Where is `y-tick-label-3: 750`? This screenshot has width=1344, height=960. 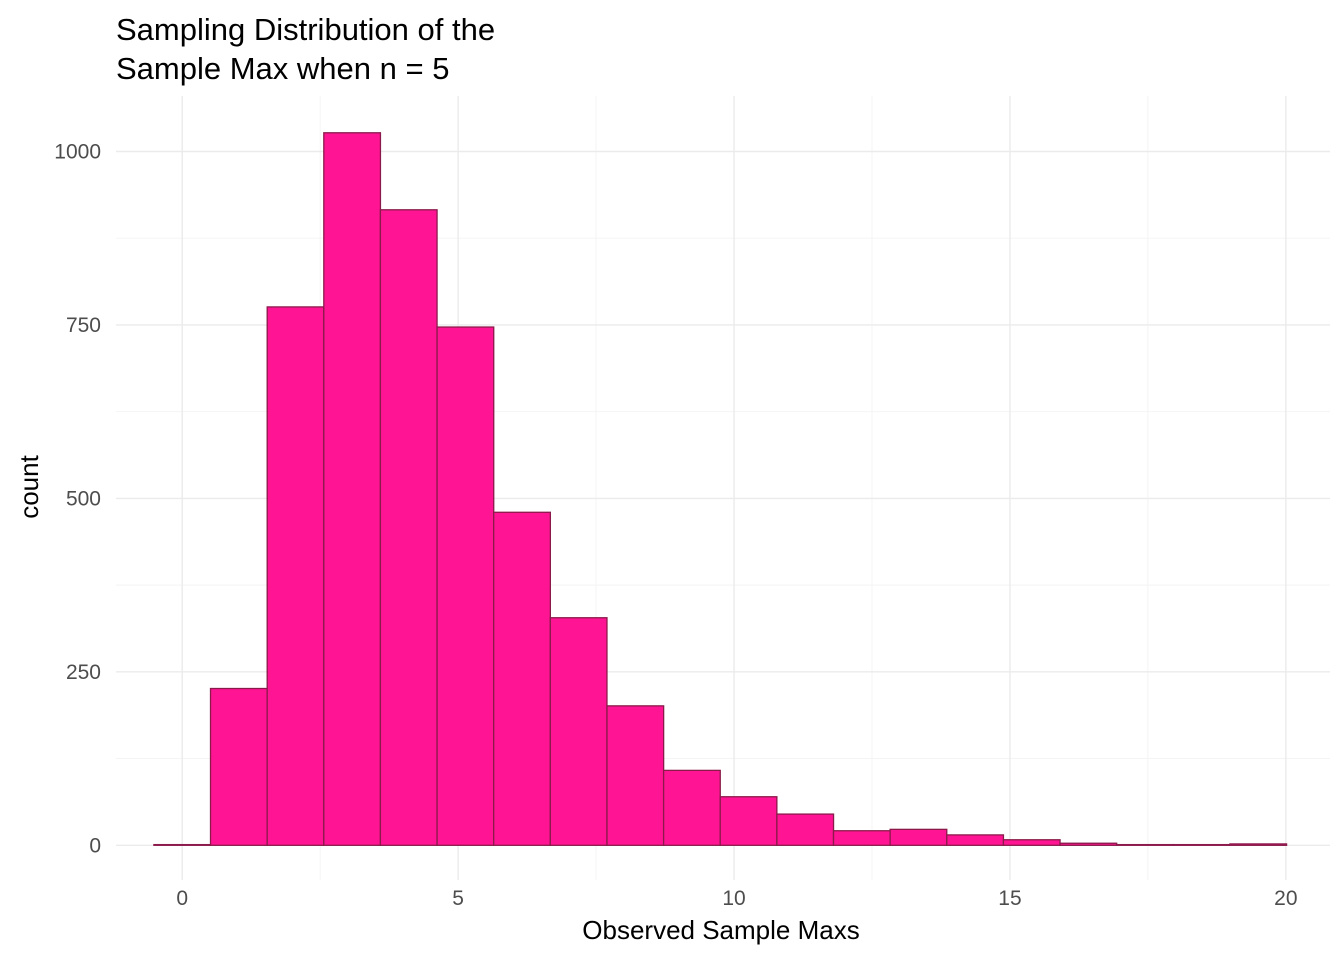 y-tick-label-3: 750 is located at coordinates (83, 325).